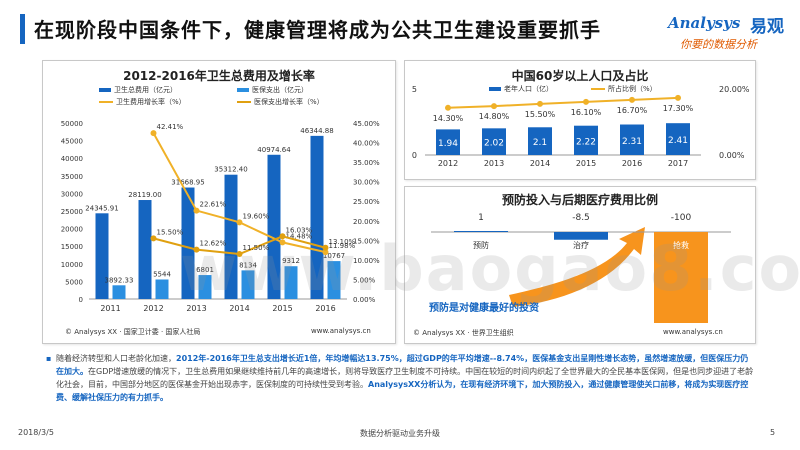 This screenshot has width=800, height=450. I want to click on chart1-y-tick-label: 10000, so click(72, 265).